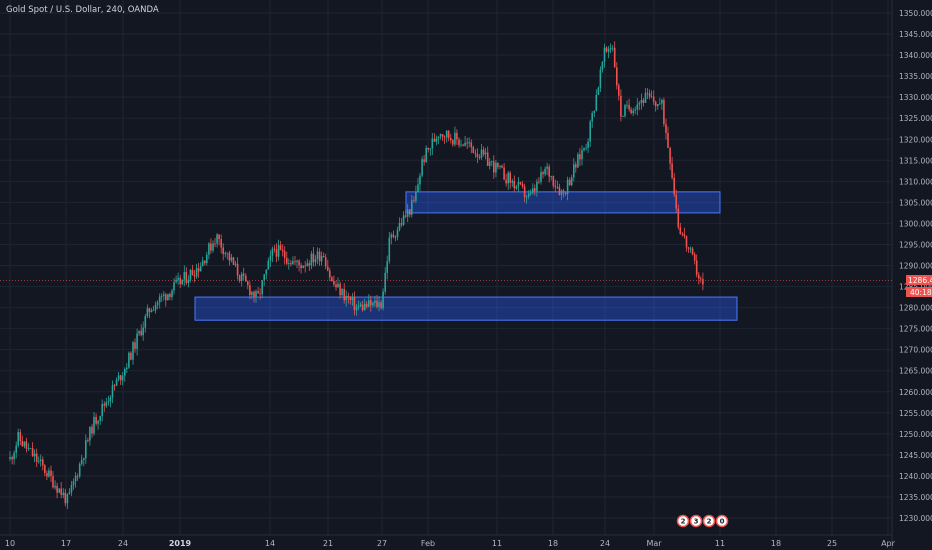 The image size is (932, 550). I want to click on time-tick-label: 11, so click(720, 543).